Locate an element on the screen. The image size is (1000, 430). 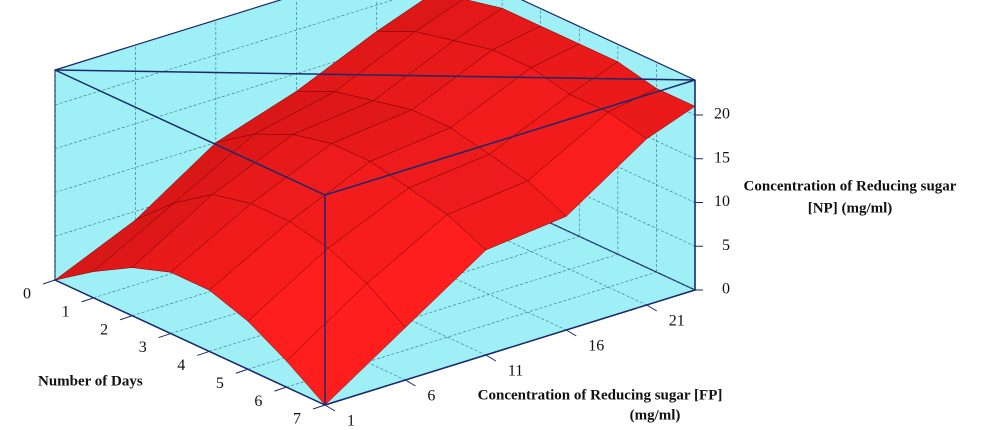
z-axis-title: [NP] (mg/ml) is located at coordinates (850, 208).